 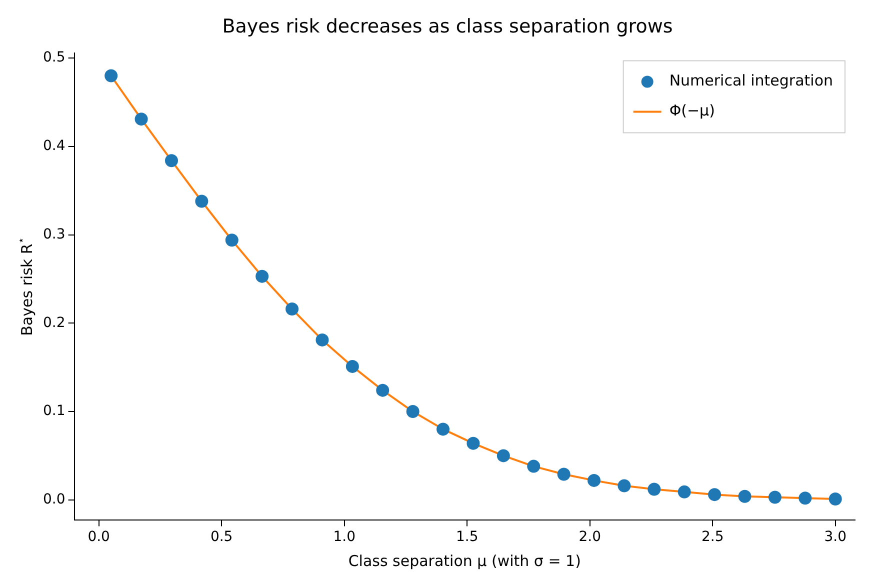 I want to click on y-axis-title: Bayes risk R⋆, so click(x=26, y=286).